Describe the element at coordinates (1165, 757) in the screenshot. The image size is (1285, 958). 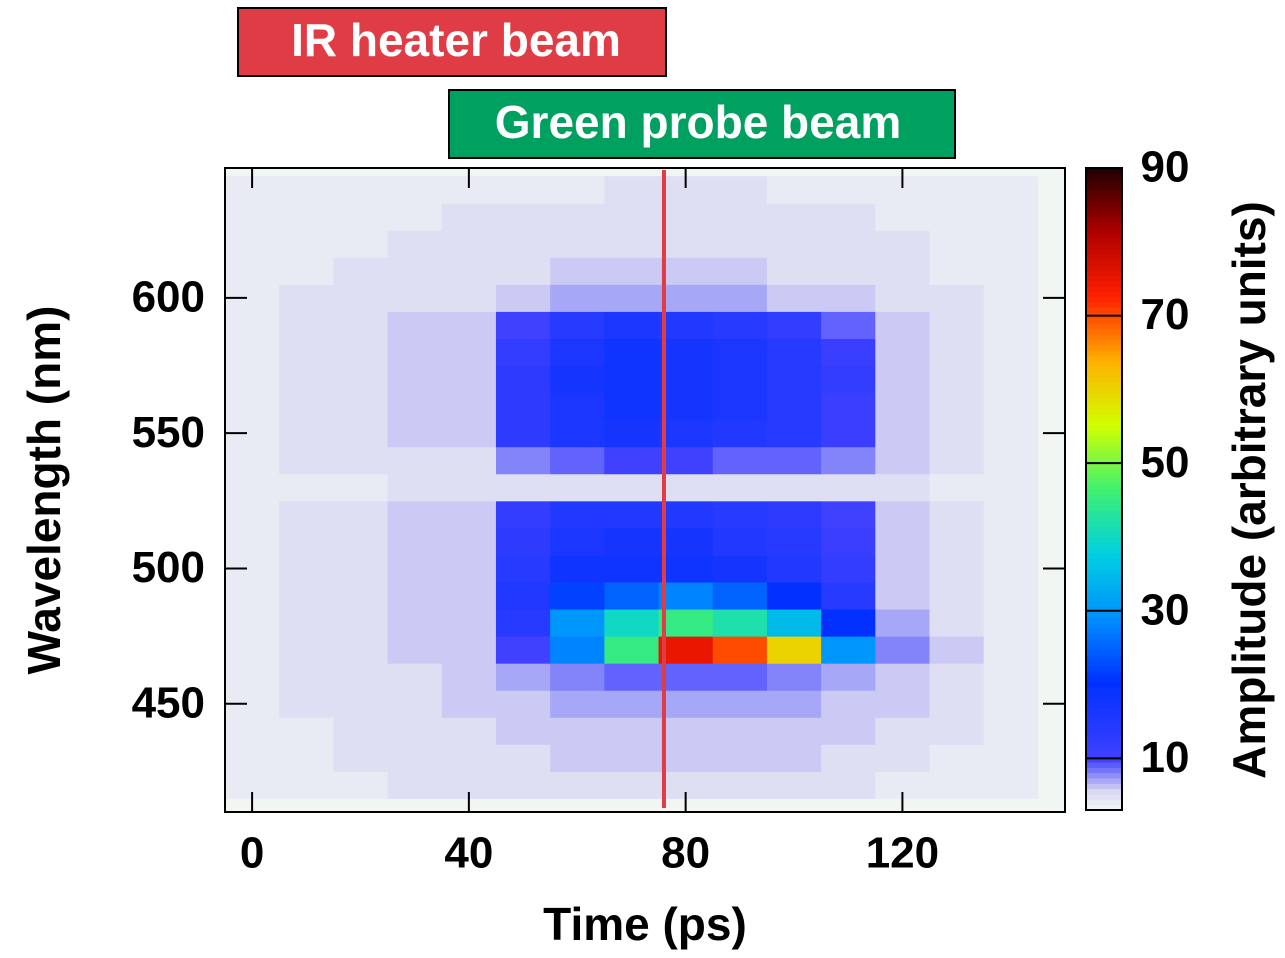
I see `colorbar-tick-label: 10` at that location.